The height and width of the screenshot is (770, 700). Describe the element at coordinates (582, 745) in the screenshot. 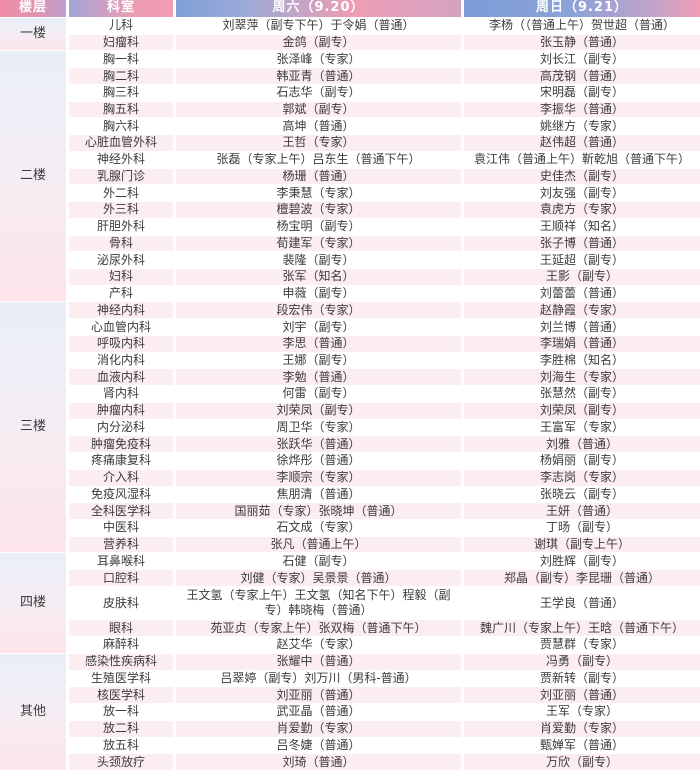

I see `sunday-cell: 甄婵军（普通）` at that location.